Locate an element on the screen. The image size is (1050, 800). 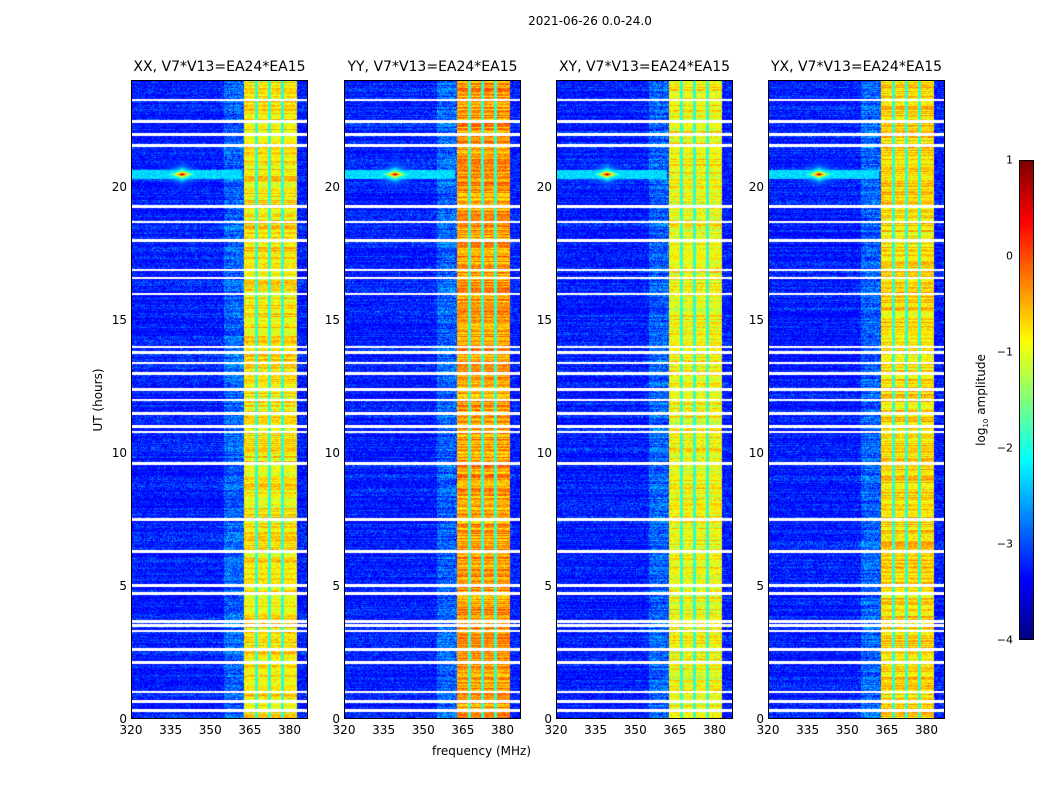
panel-title: XY, V7*V13=EA24*EA15 is located at coordinates (644, 67).